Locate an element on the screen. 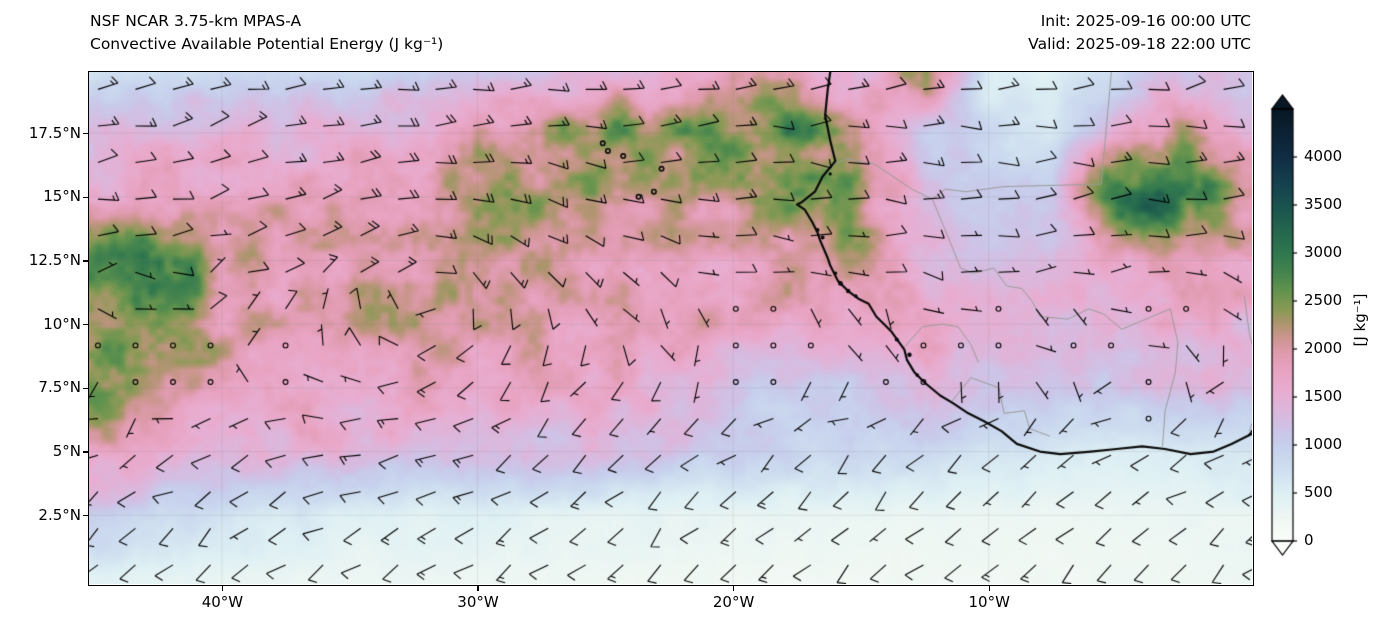 Image resolution: width=1397 pixels, height=628 pixels. colorbar-tick-label: 500 is located at coordinates (1318, 492).